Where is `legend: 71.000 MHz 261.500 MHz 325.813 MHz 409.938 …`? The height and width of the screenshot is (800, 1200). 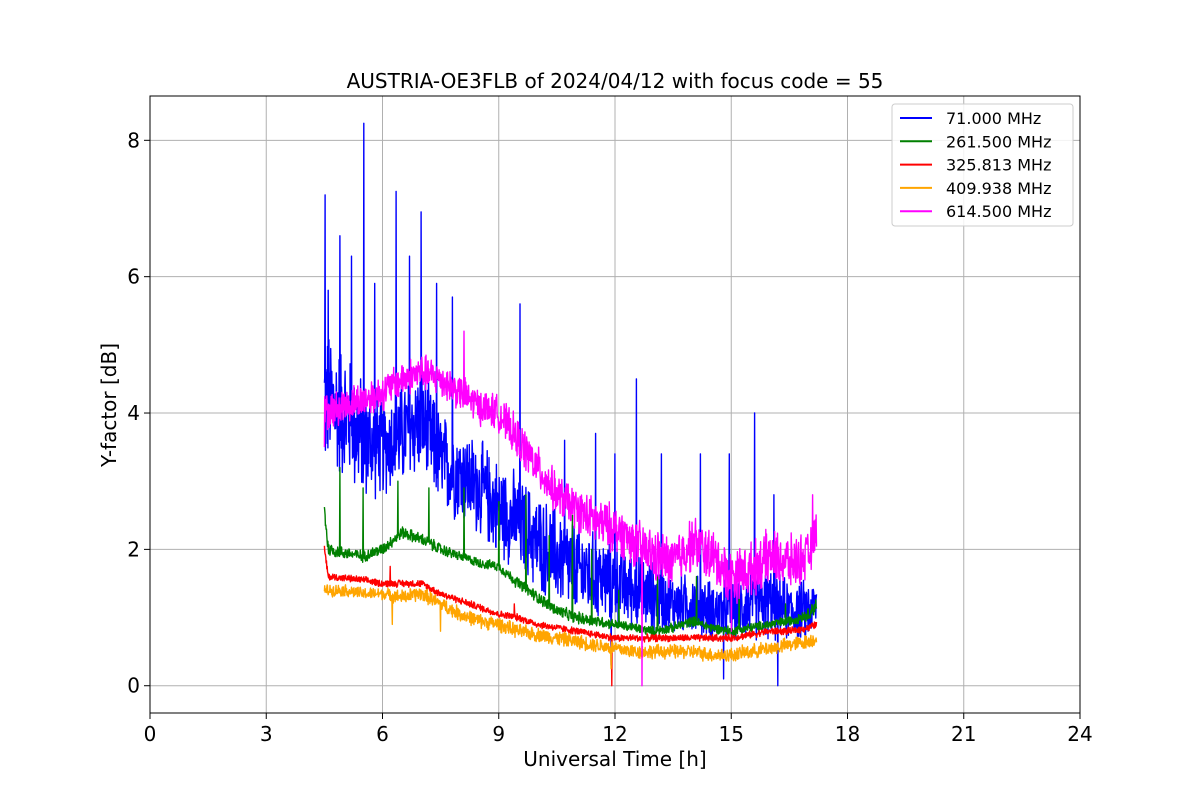 legend: 71.000 MHz 261.500 MHz 325.813 MHz 409.938 … is located at coordinates (982, 165).